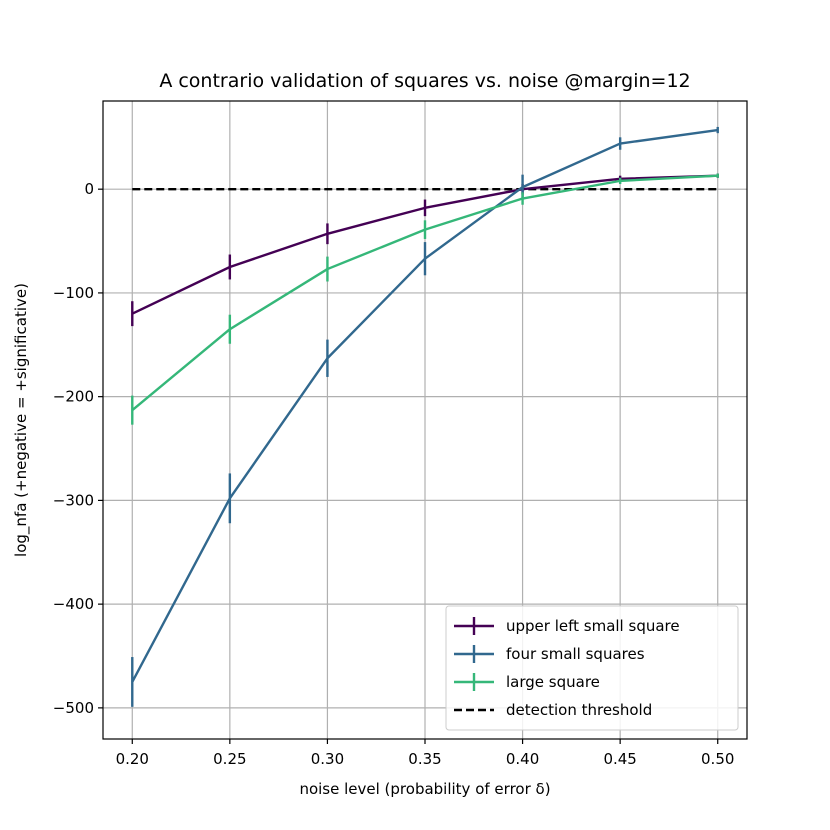  I want to click on x-tick-label: 0.40, so click(522, 759).